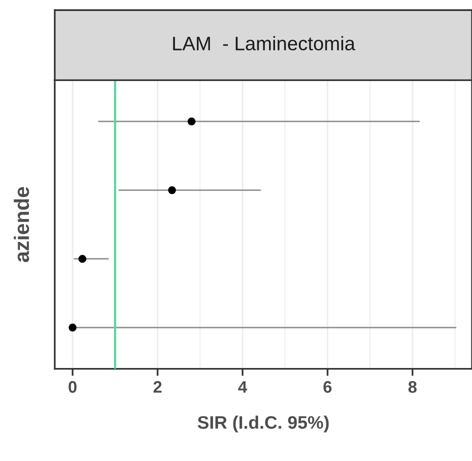  Describe the element at coordinates (72, 387) in the screenshot. I see `x-tick-label: 0` at that location.